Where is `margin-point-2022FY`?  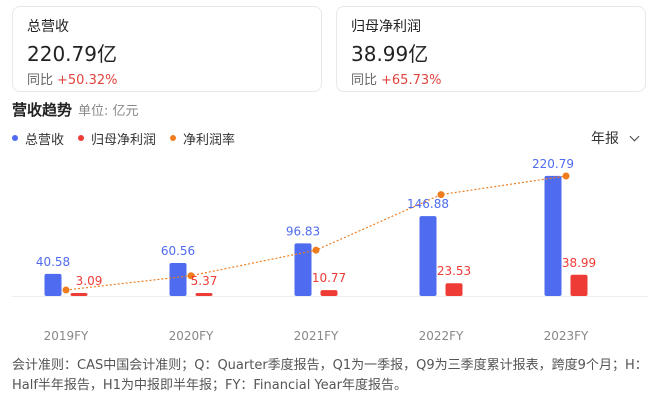 margin-point-2022FY is located at coordinates (441, 195).